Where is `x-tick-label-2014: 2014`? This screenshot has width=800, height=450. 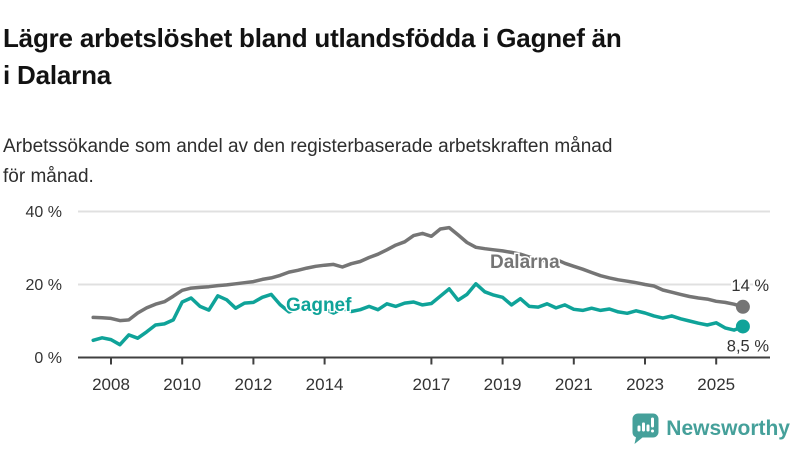 x-tick-label-2014: 2014 is located at coordinates (325, 384).